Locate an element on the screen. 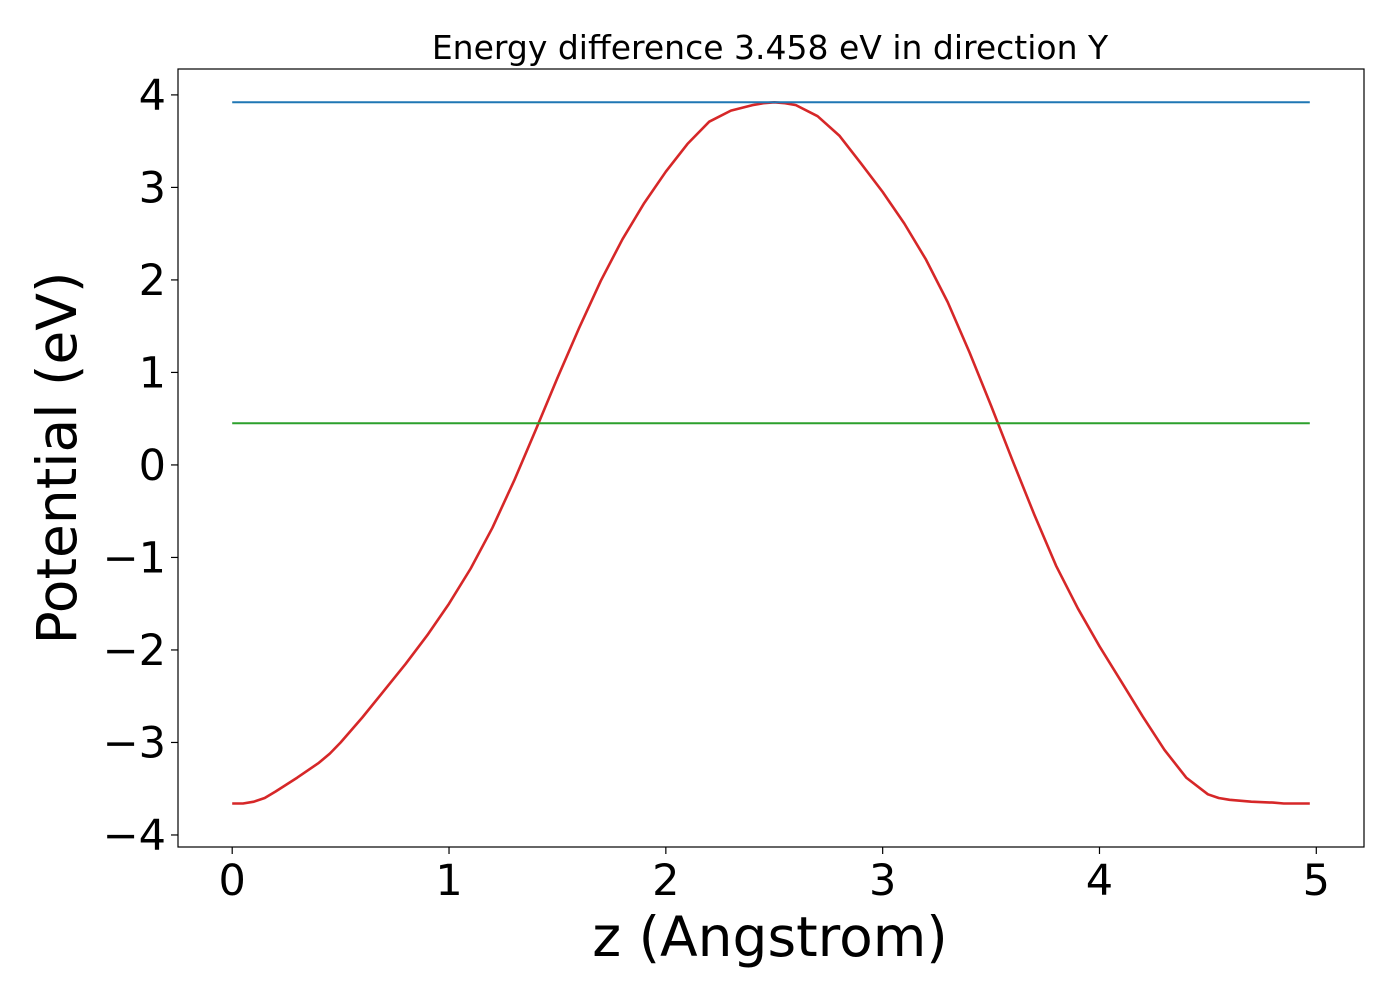 The width and height of the screenshot is (1400, 1000). y-tick-label: −3 is located at coordinates (134, 743).